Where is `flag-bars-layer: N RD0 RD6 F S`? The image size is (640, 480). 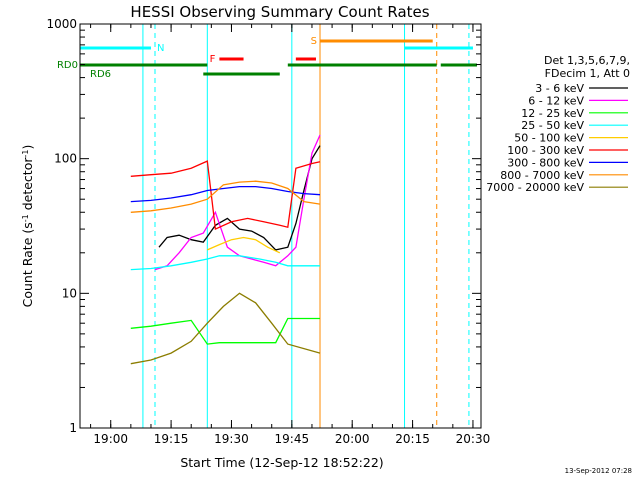
flag-bars-layer: N RD0 RD6 F S is located at coordinates (267, 58).